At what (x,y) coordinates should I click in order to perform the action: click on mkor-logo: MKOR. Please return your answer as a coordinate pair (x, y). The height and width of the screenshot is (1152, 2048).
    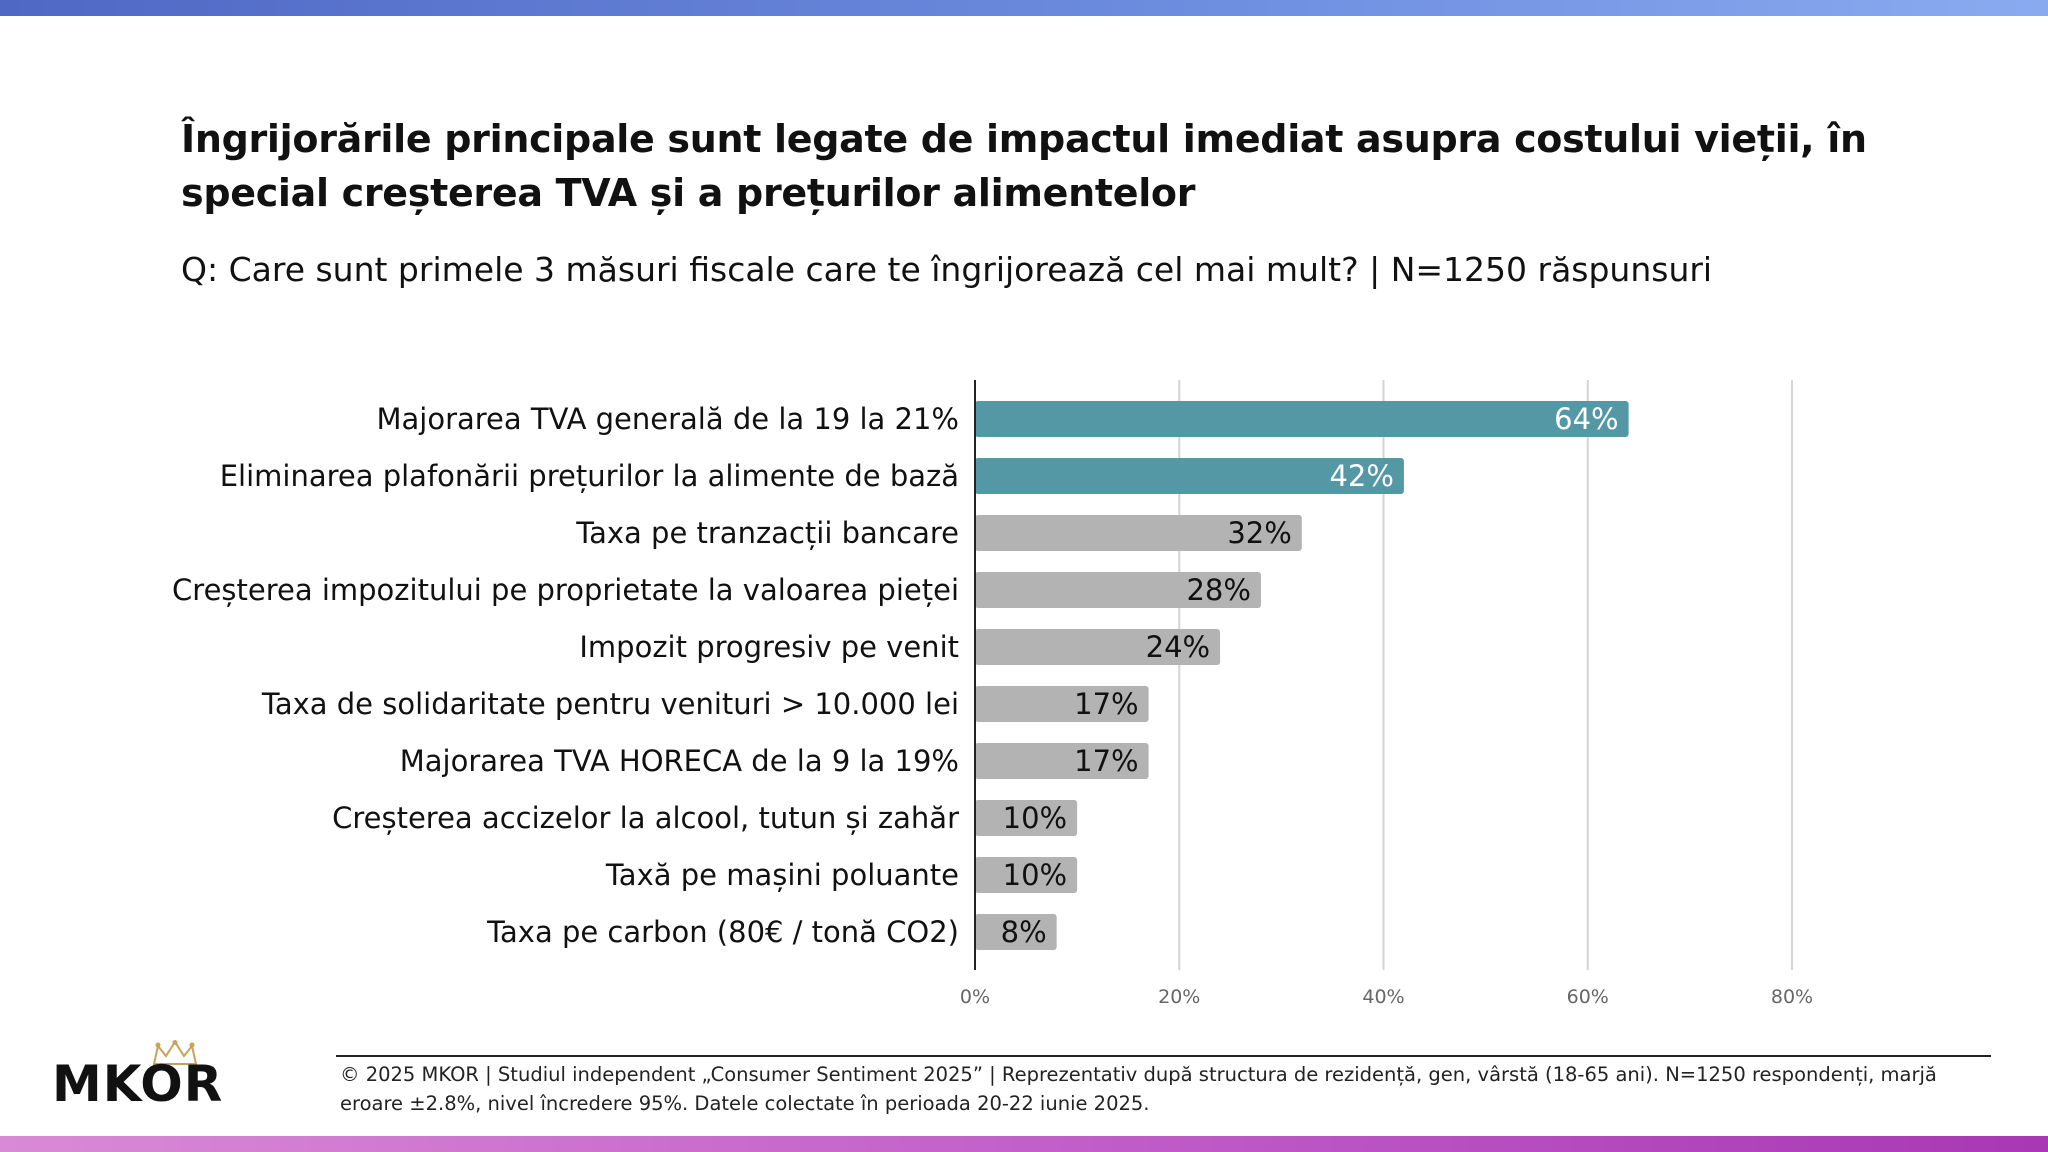
    Looking at the image, I should click on (147, 1076).